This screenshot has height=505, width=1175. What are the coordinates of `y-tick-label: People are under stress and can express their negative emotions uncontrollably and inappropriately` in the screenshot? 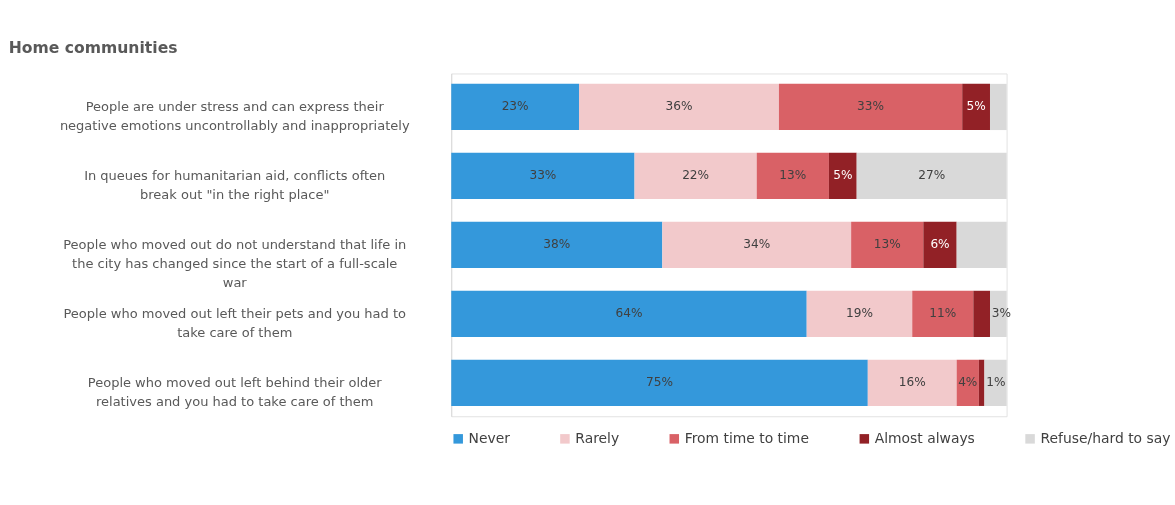 It's located at (234, 116).